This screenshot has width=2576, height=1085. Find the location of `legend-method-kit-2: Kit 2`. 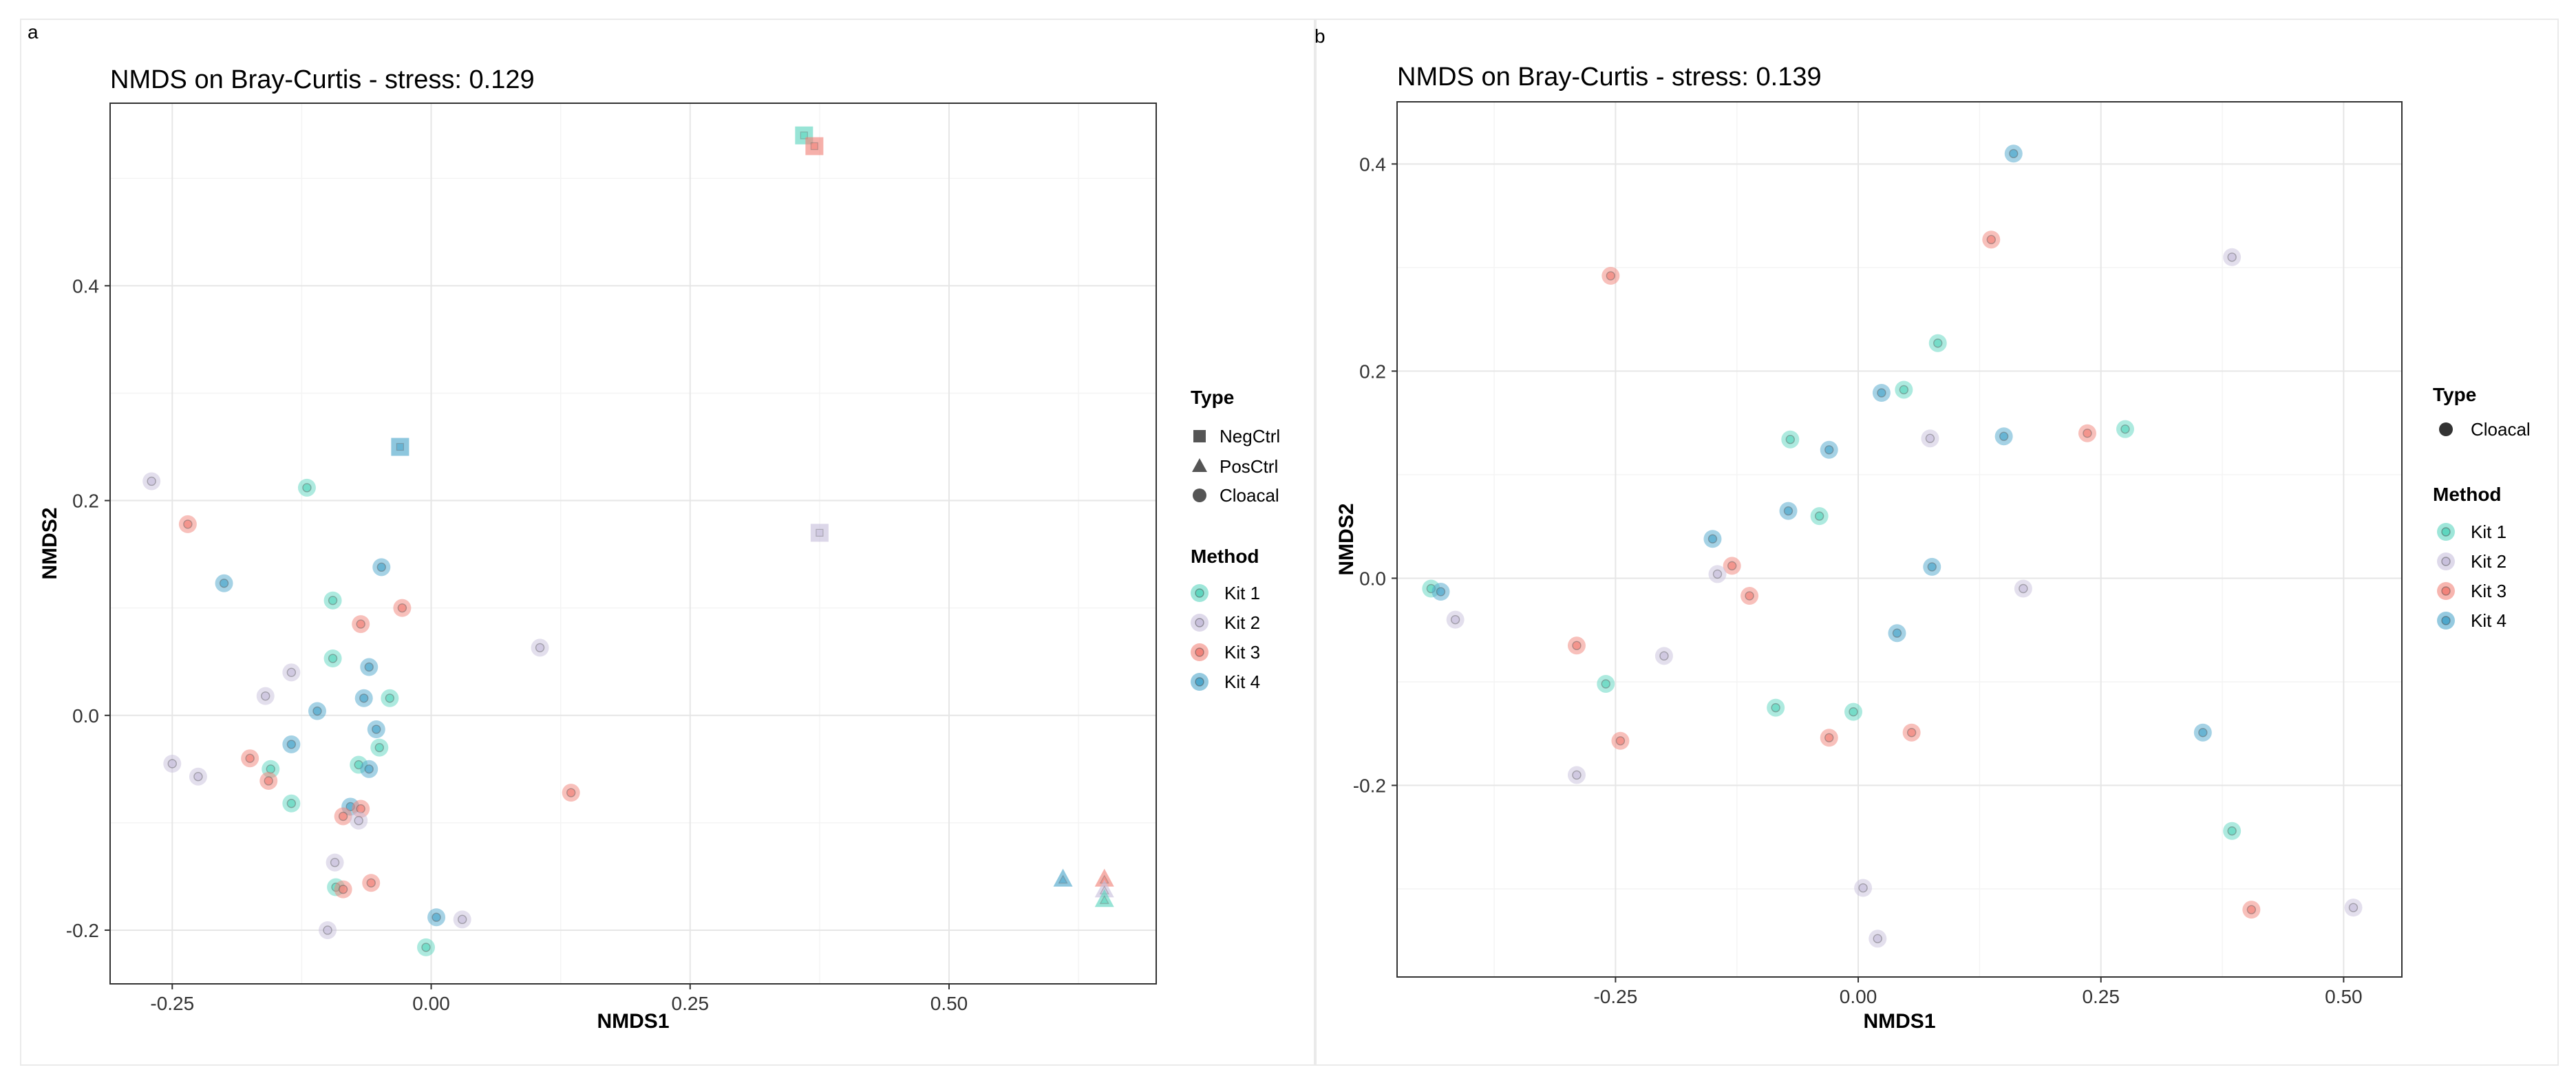

legend-method-kit-2: Kit 2 is located at coordinates (1225, 622).